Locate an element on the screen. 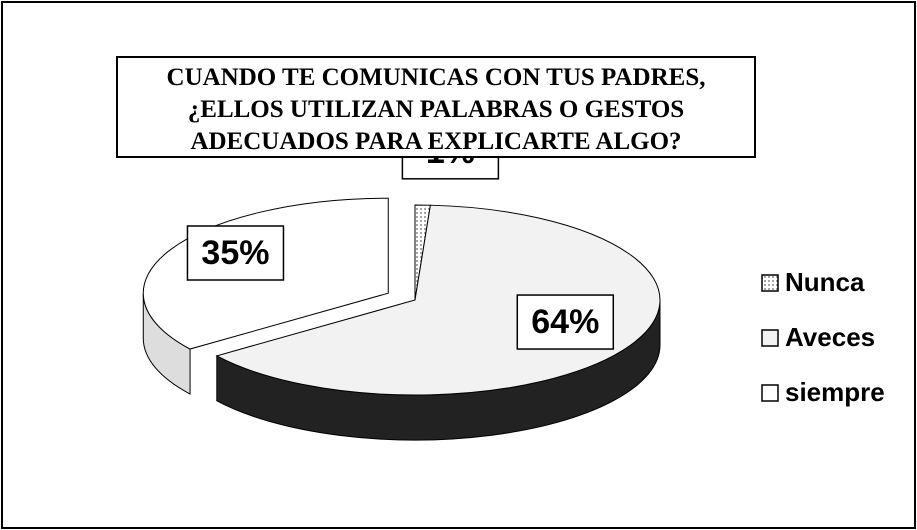 The width and height of the screenshot is (917, 530). legend-label: Nunca is located at coordinates (825, 282).